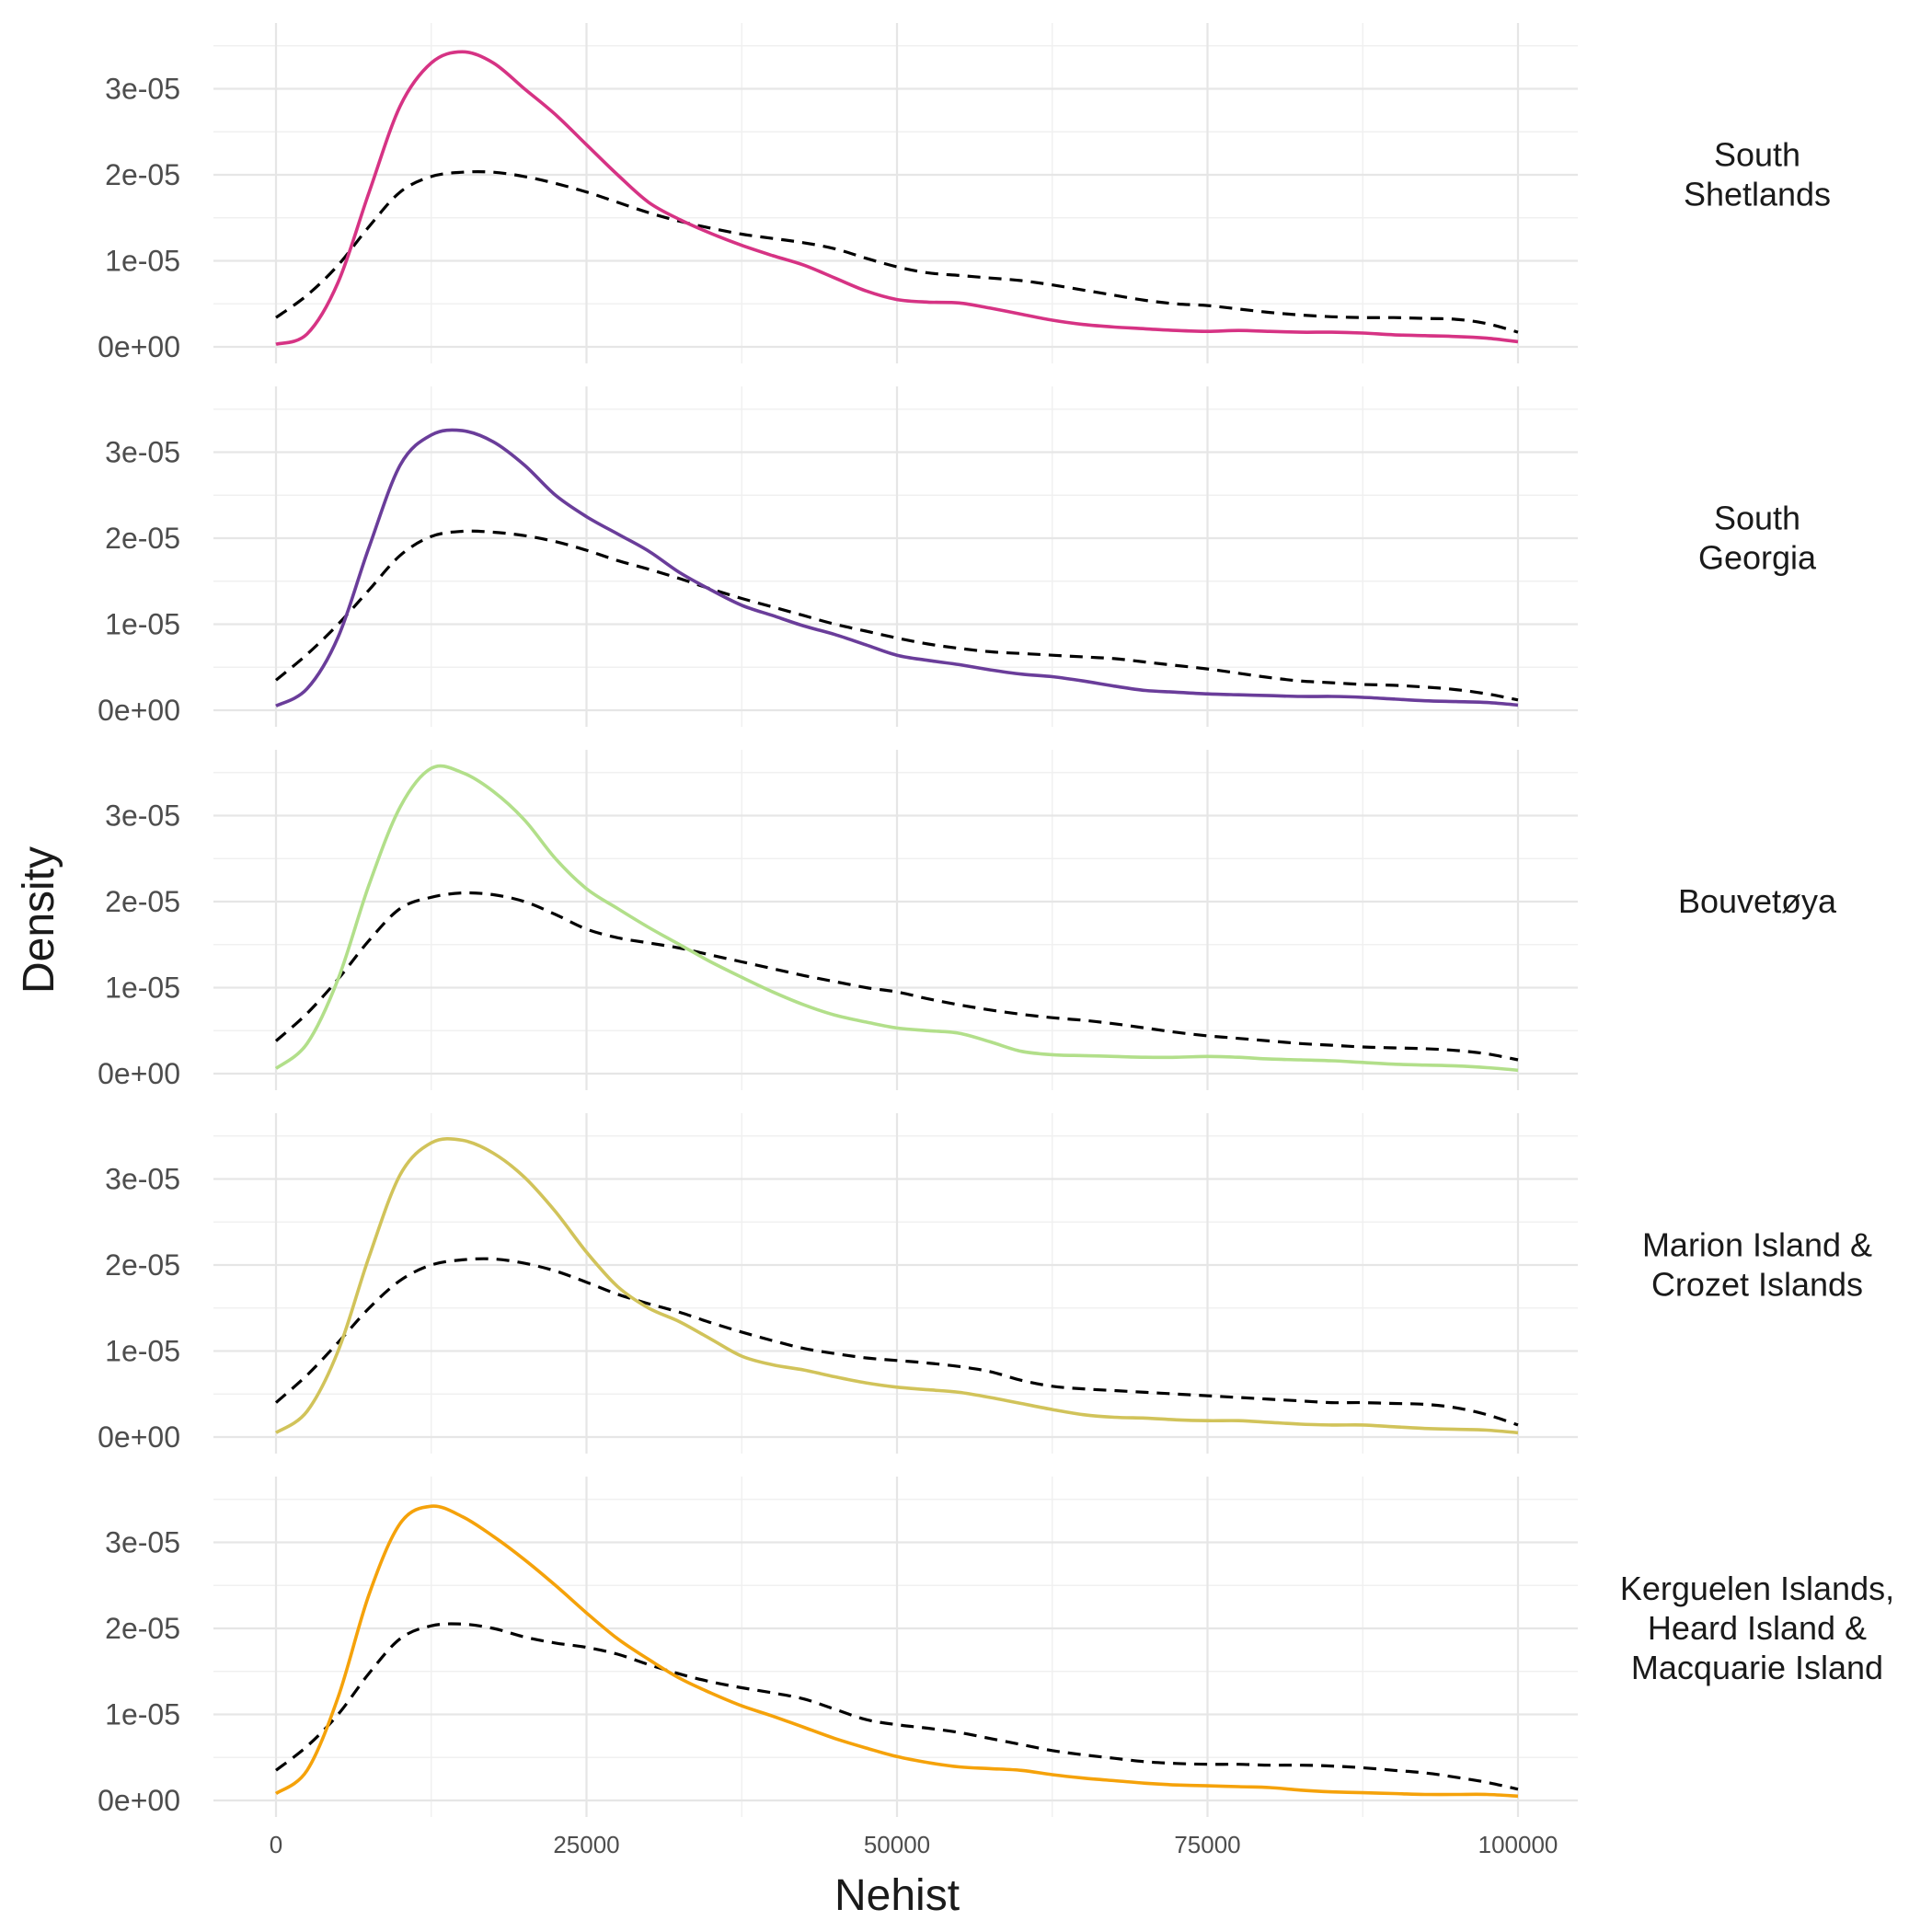 This screenshot has height=1932, width=1932. What do you see at coordinates (586, 1844) in the screenshot?
I see `x-tick-label: 25000` at bounding box center [586, 1844].